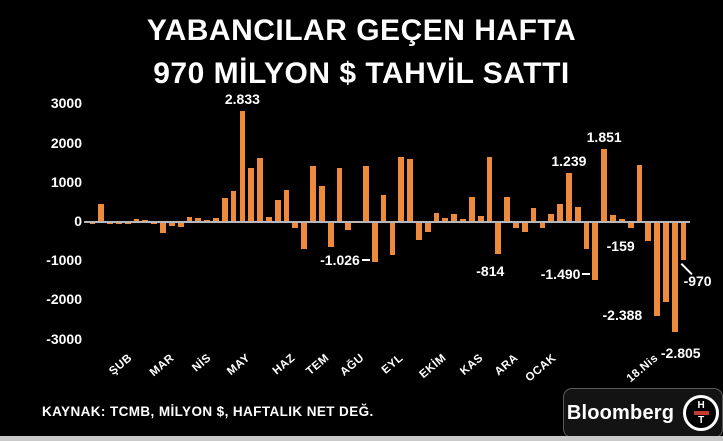  I want to click on y-axis-tick-label: 2000, so click(66, 142).